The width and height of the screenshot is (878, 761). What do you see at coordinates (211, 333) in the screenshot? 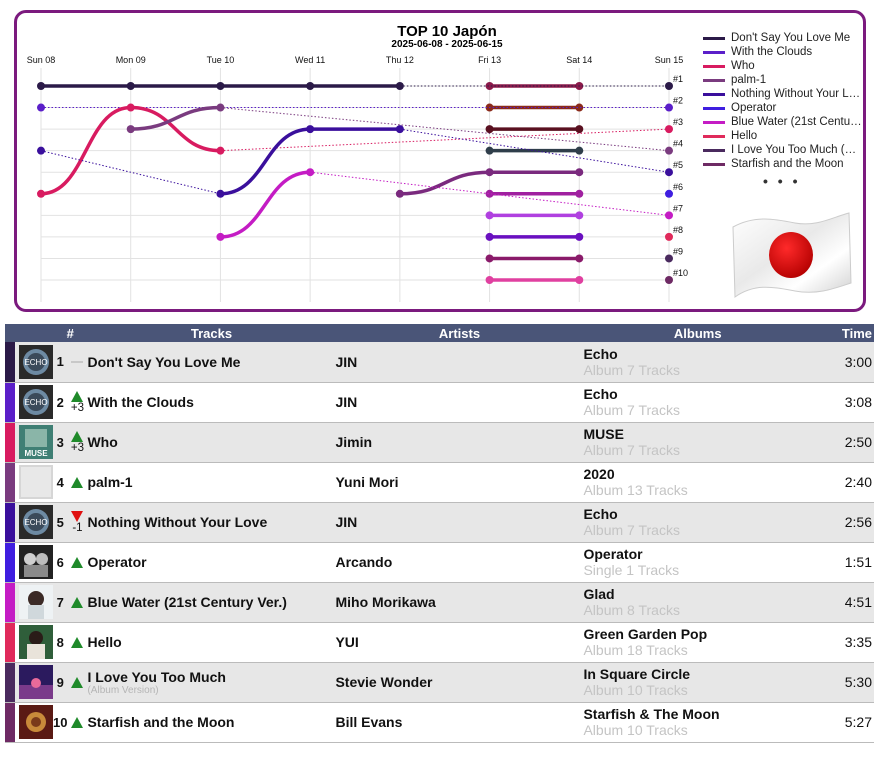
I see `header-tracks: Tracks` at bounding box center [211, 333].